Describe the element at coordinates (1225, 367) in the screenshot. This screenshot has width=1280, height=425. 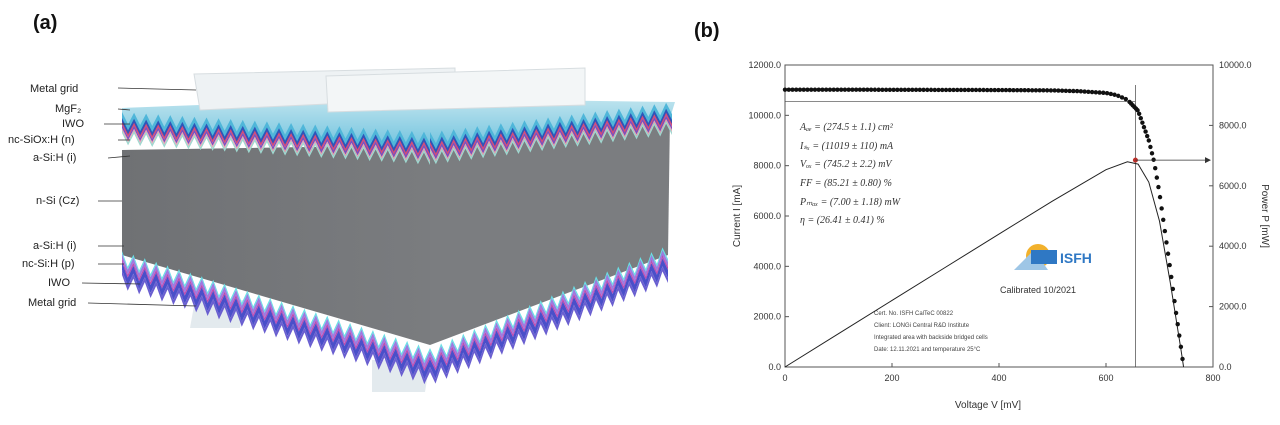
I see `y-tick-label-right: 0.0` at that location.